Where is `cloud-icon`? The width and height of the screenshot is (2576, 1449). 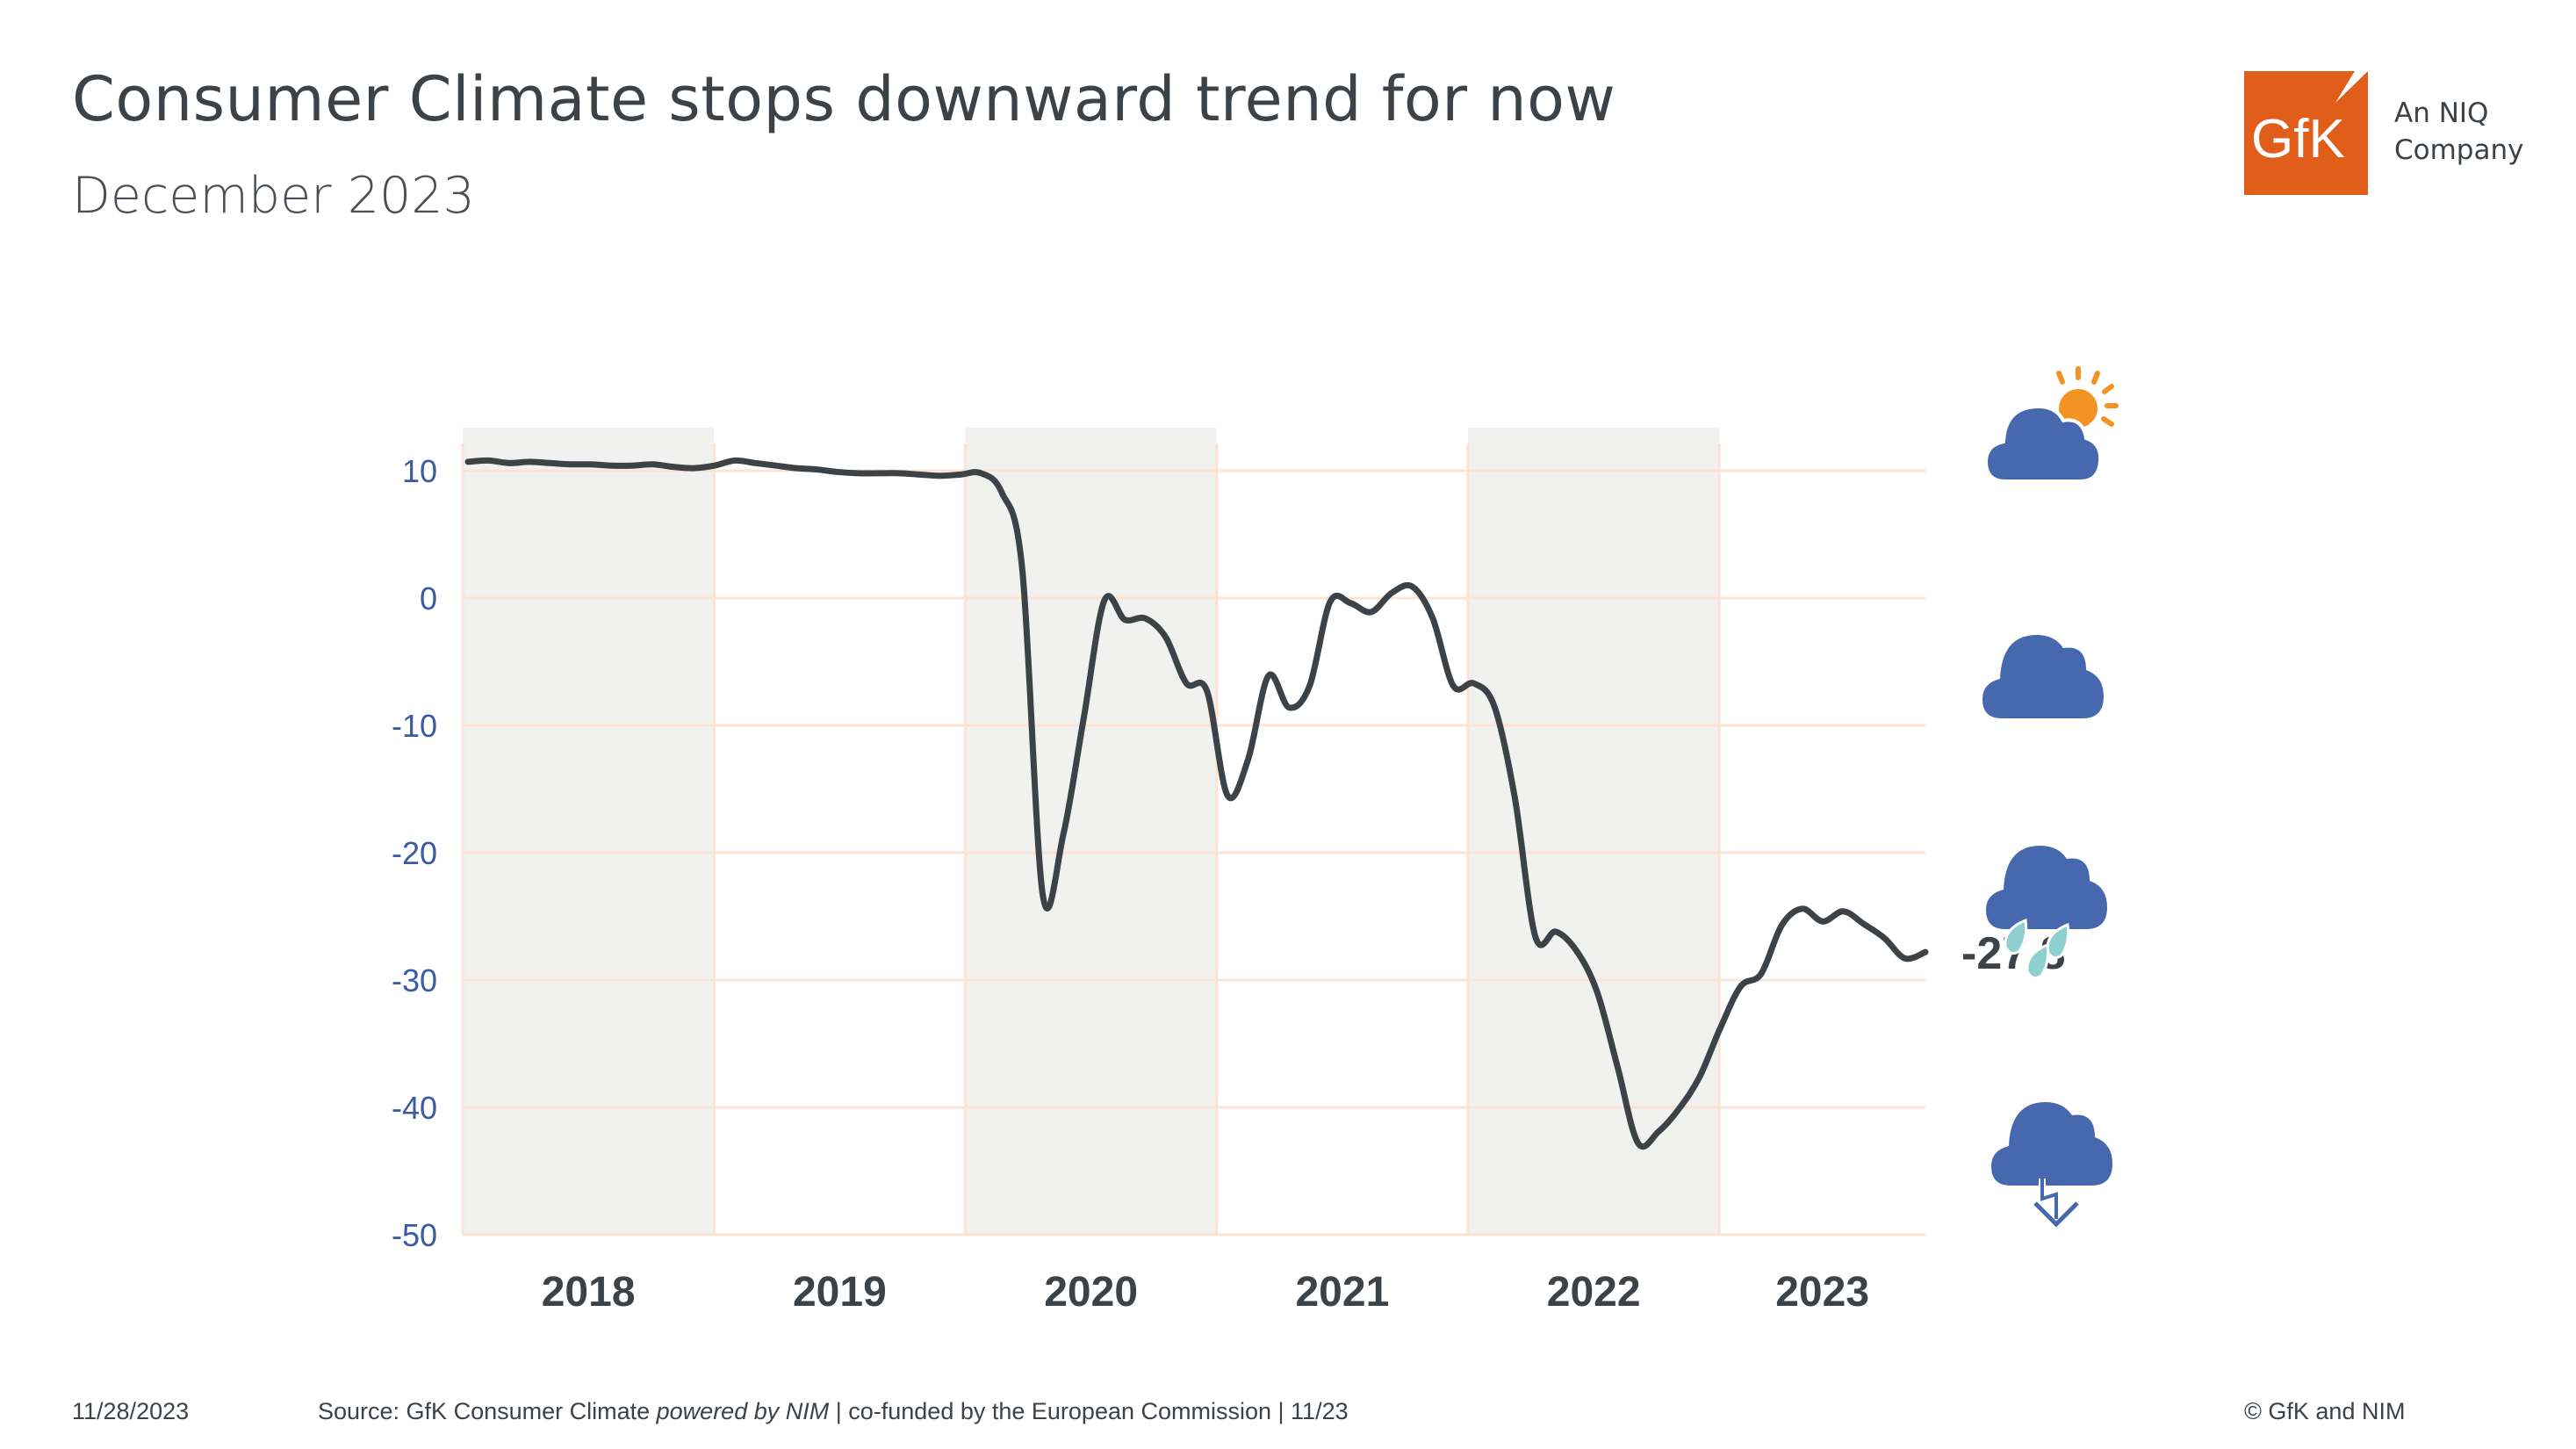 cloud-icon is located at coordinates (2043, 676).